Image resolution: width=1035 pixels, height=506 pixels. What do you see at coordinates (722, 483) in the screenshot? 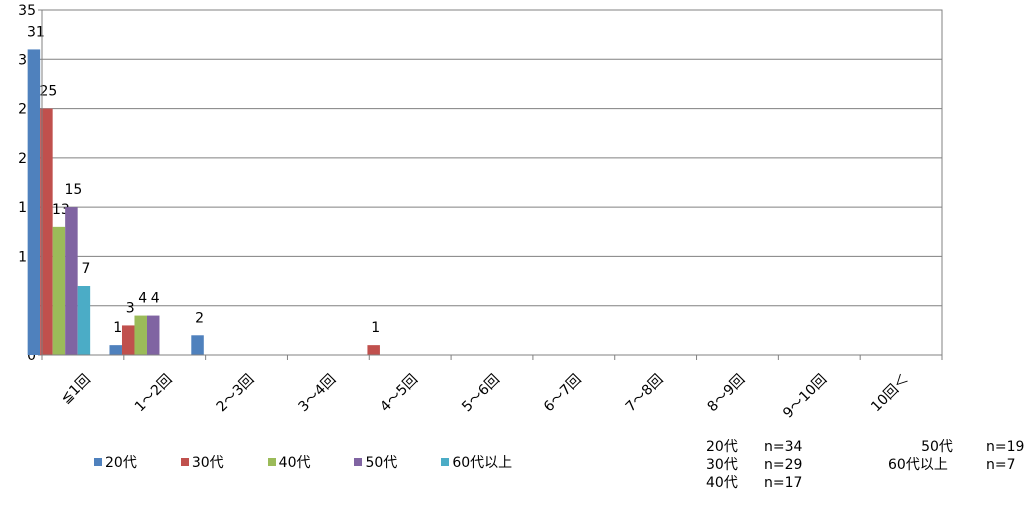
I see `sample-size-group: 40代` at bounding box center [722, 483].